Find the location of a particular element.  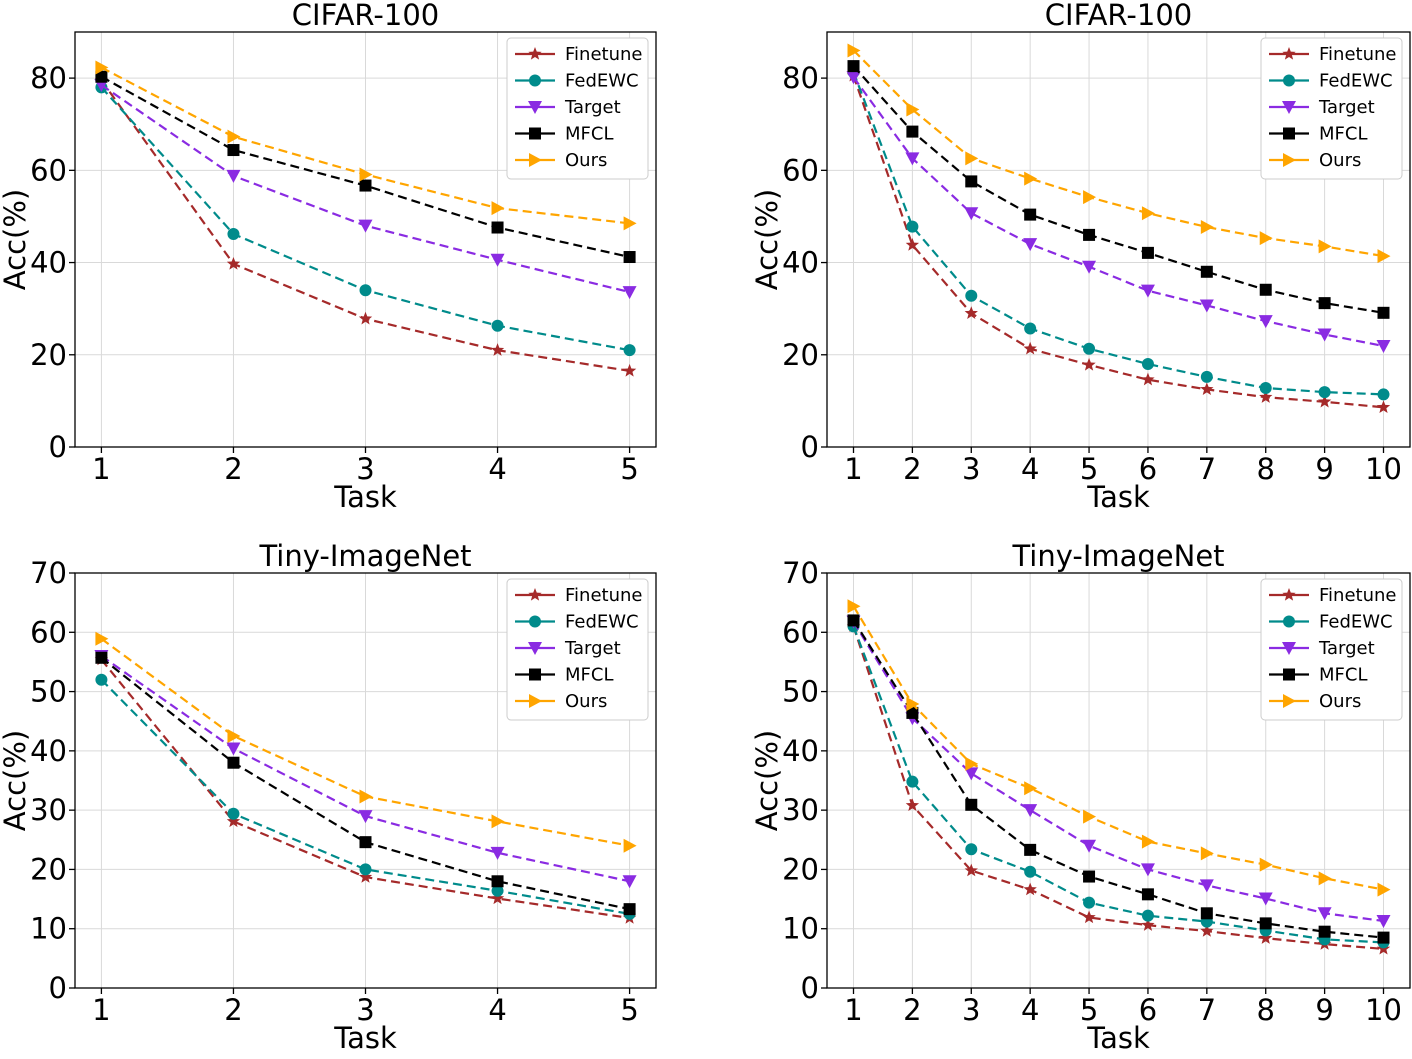

chart-title: Tiny-ImageNet is located at coordinates (1117, 556).